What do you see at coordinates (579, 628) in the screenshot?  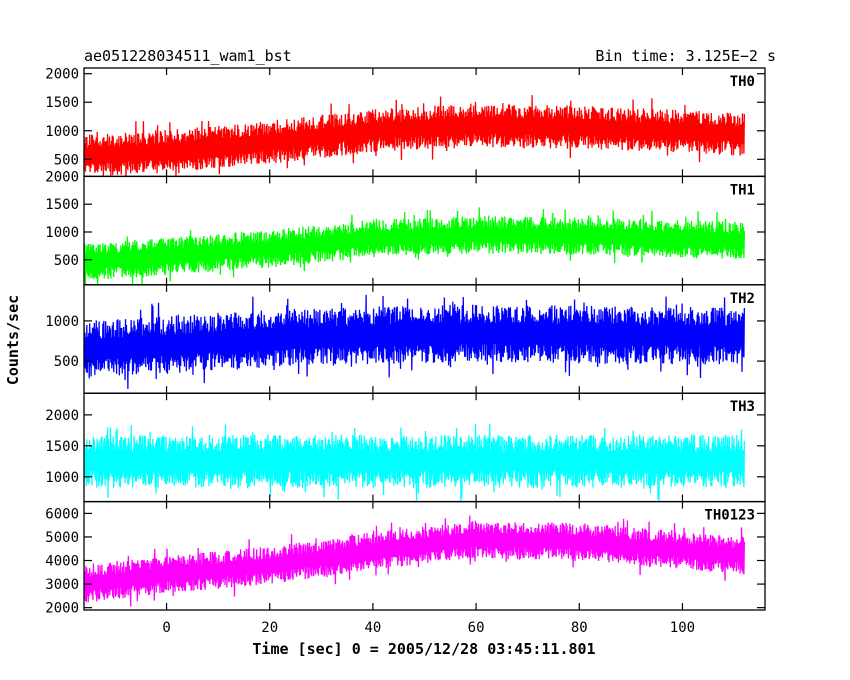 I see `x-tick-label: 80` at bounding box center [579, 628].